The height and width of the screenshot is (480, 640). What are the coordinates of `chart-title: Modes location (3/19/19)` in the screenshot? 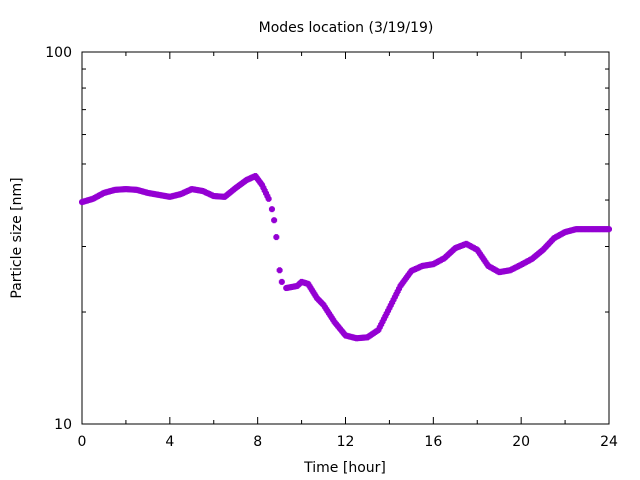 It's located at (346, 28).